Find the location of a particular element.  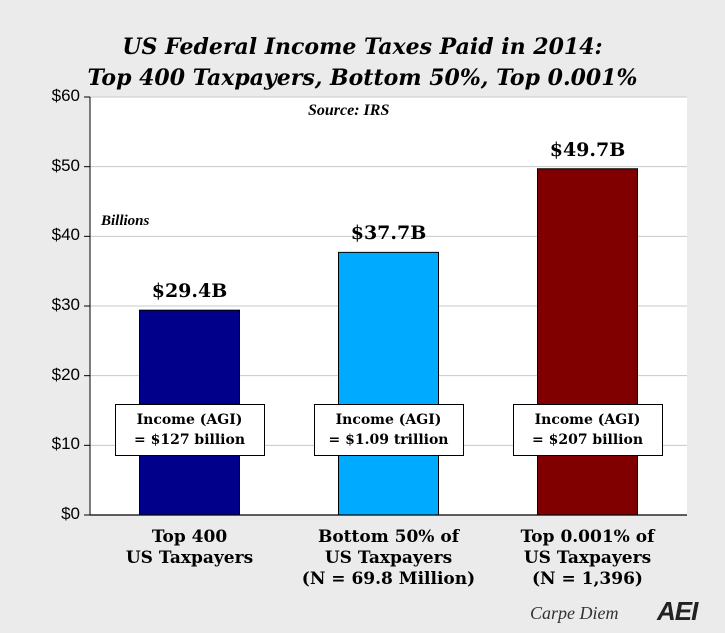

source-note: Source: IRS is located at coordinates (349, 110).